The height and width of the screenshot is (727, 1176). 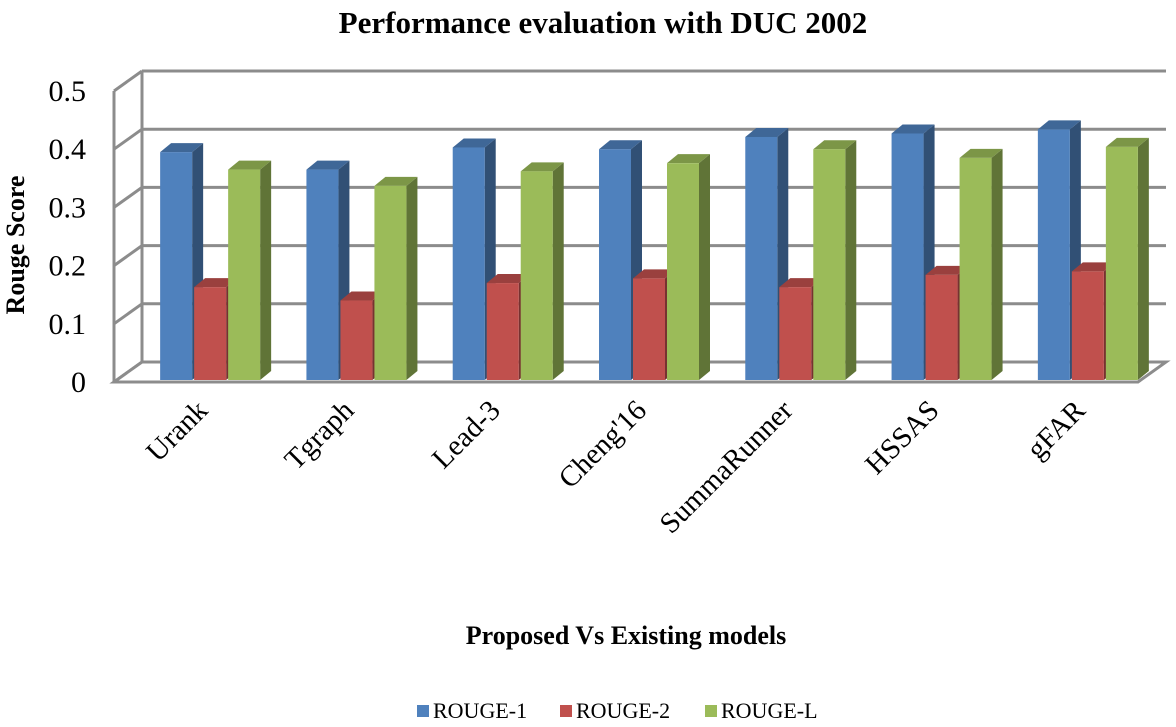 I want to click on y-tick-label: 0.4, so click(x=68, y=149).